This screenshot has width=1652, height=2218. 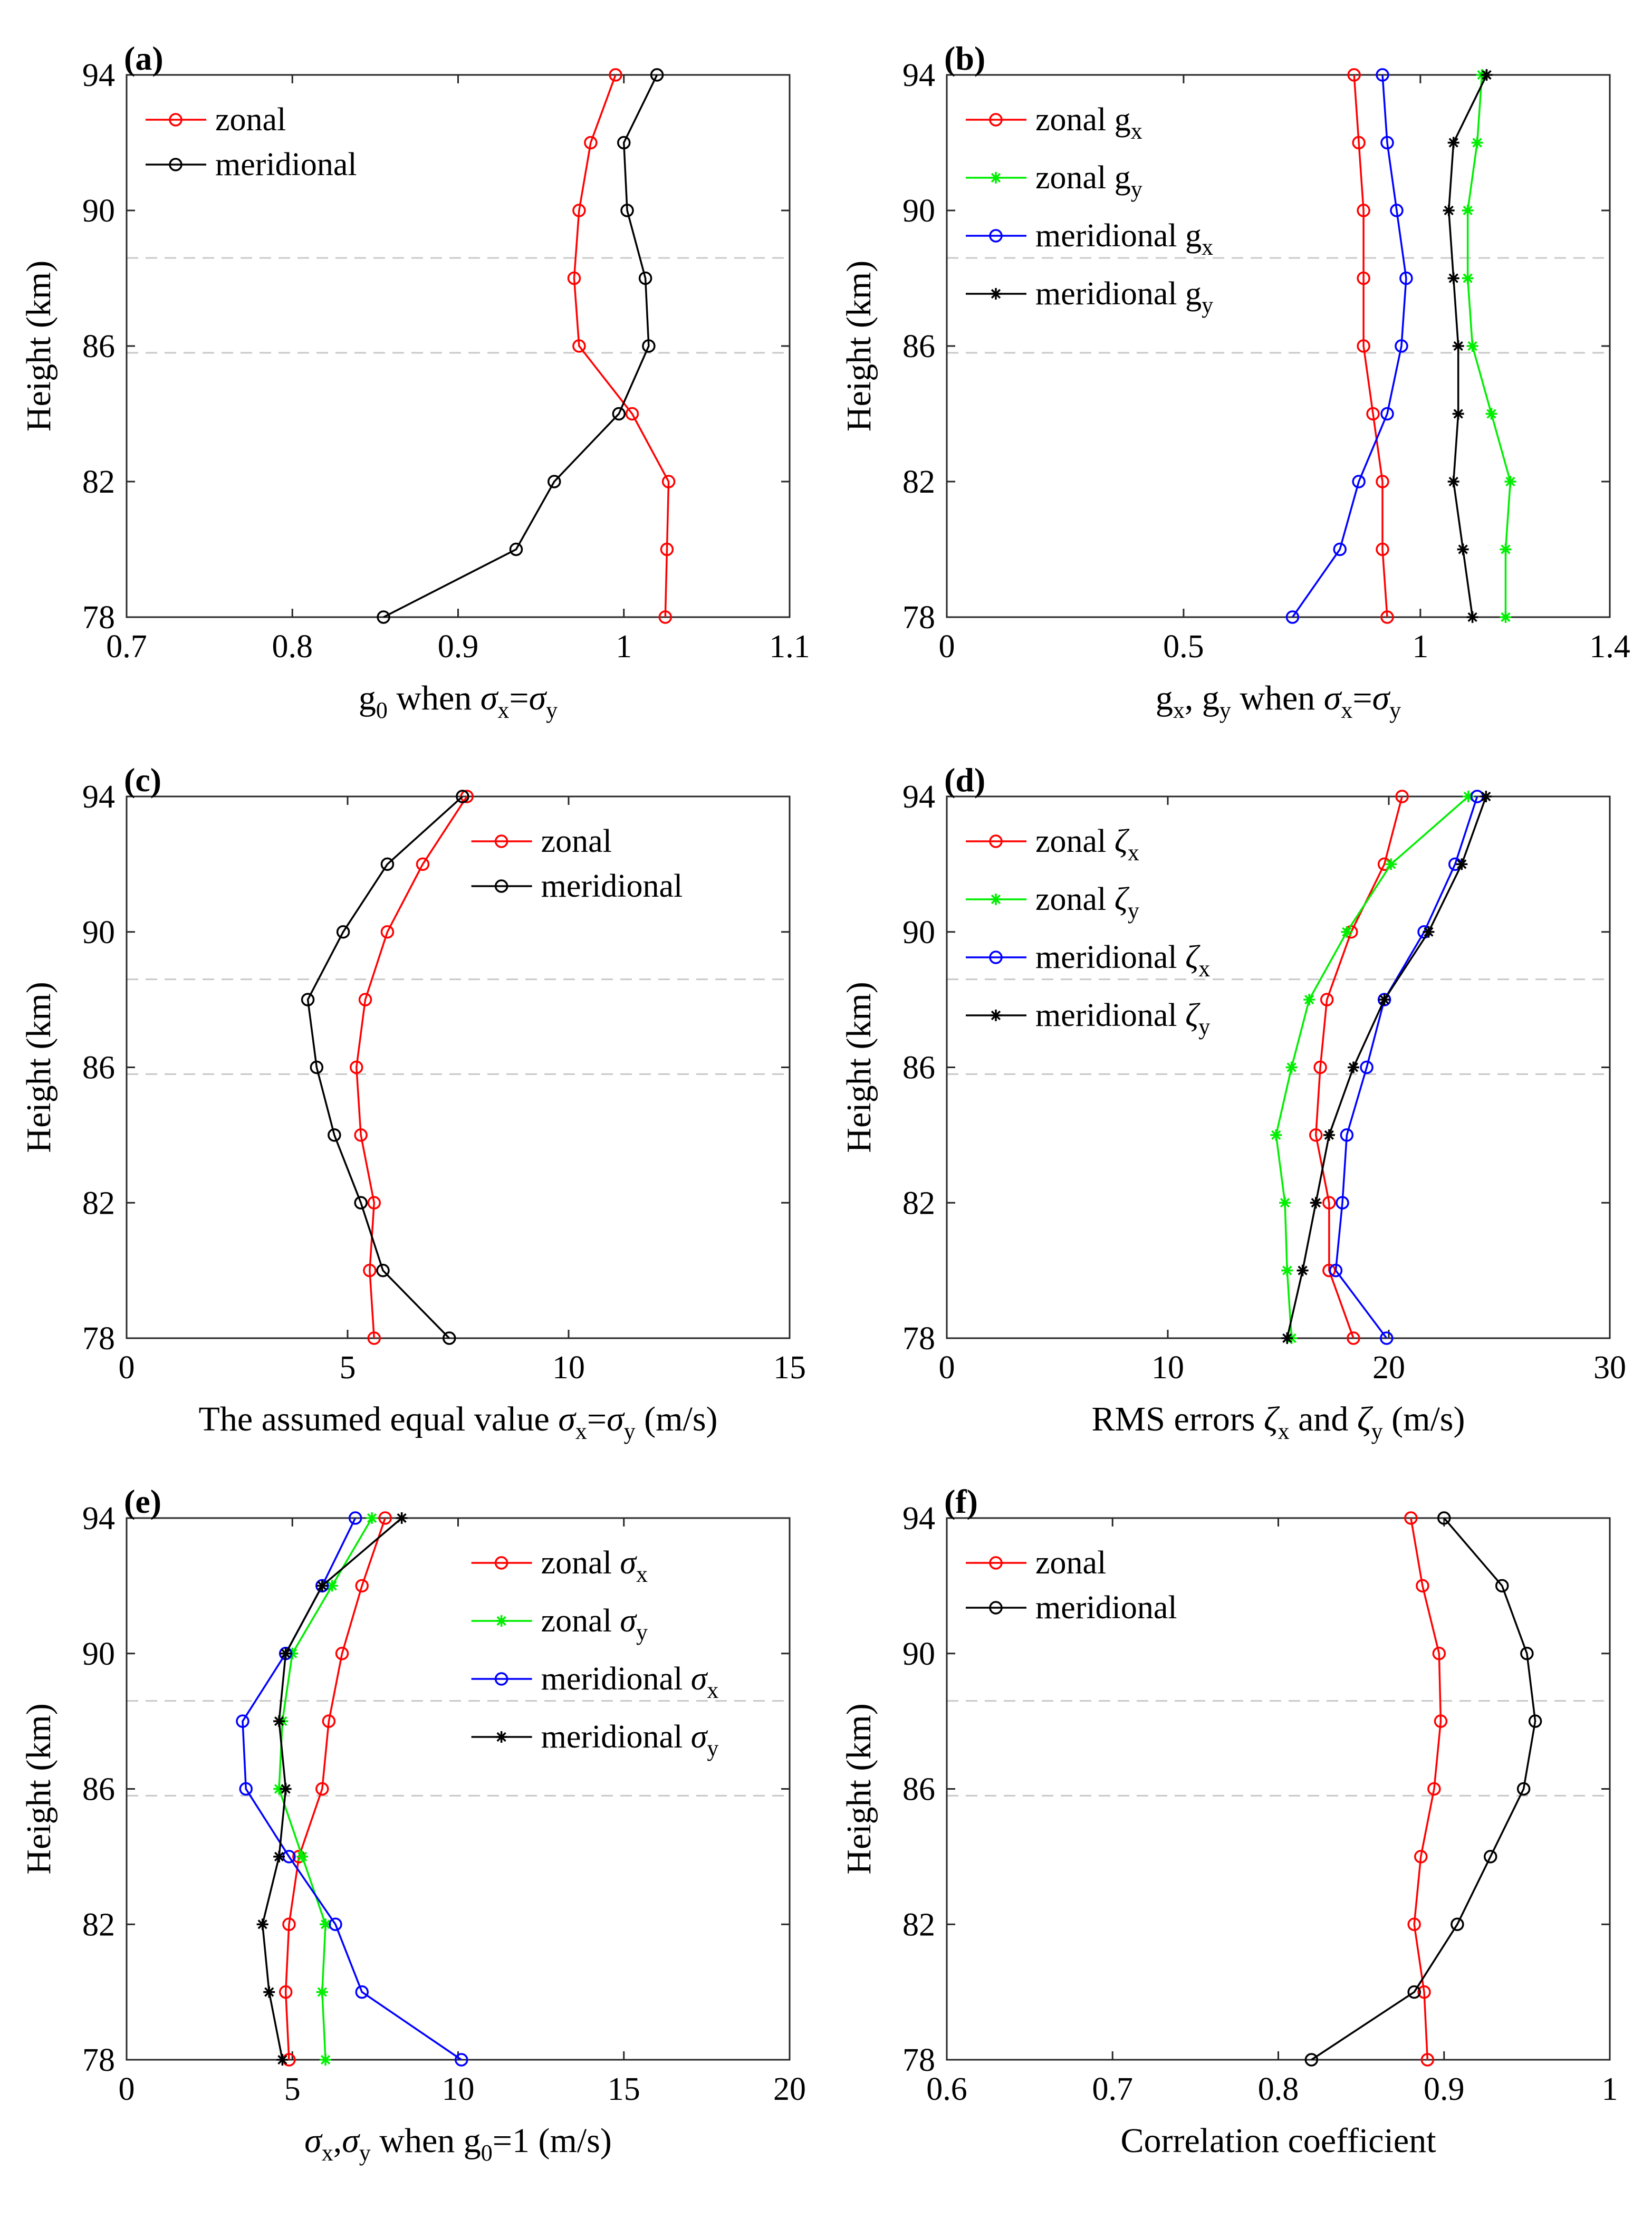 What do you see at coordinates (1278, 1422) in the screenshot?
I see `x-axis-label: RMS errors ζx and ζy (m/s)` at bounding box center [1278, 1422].